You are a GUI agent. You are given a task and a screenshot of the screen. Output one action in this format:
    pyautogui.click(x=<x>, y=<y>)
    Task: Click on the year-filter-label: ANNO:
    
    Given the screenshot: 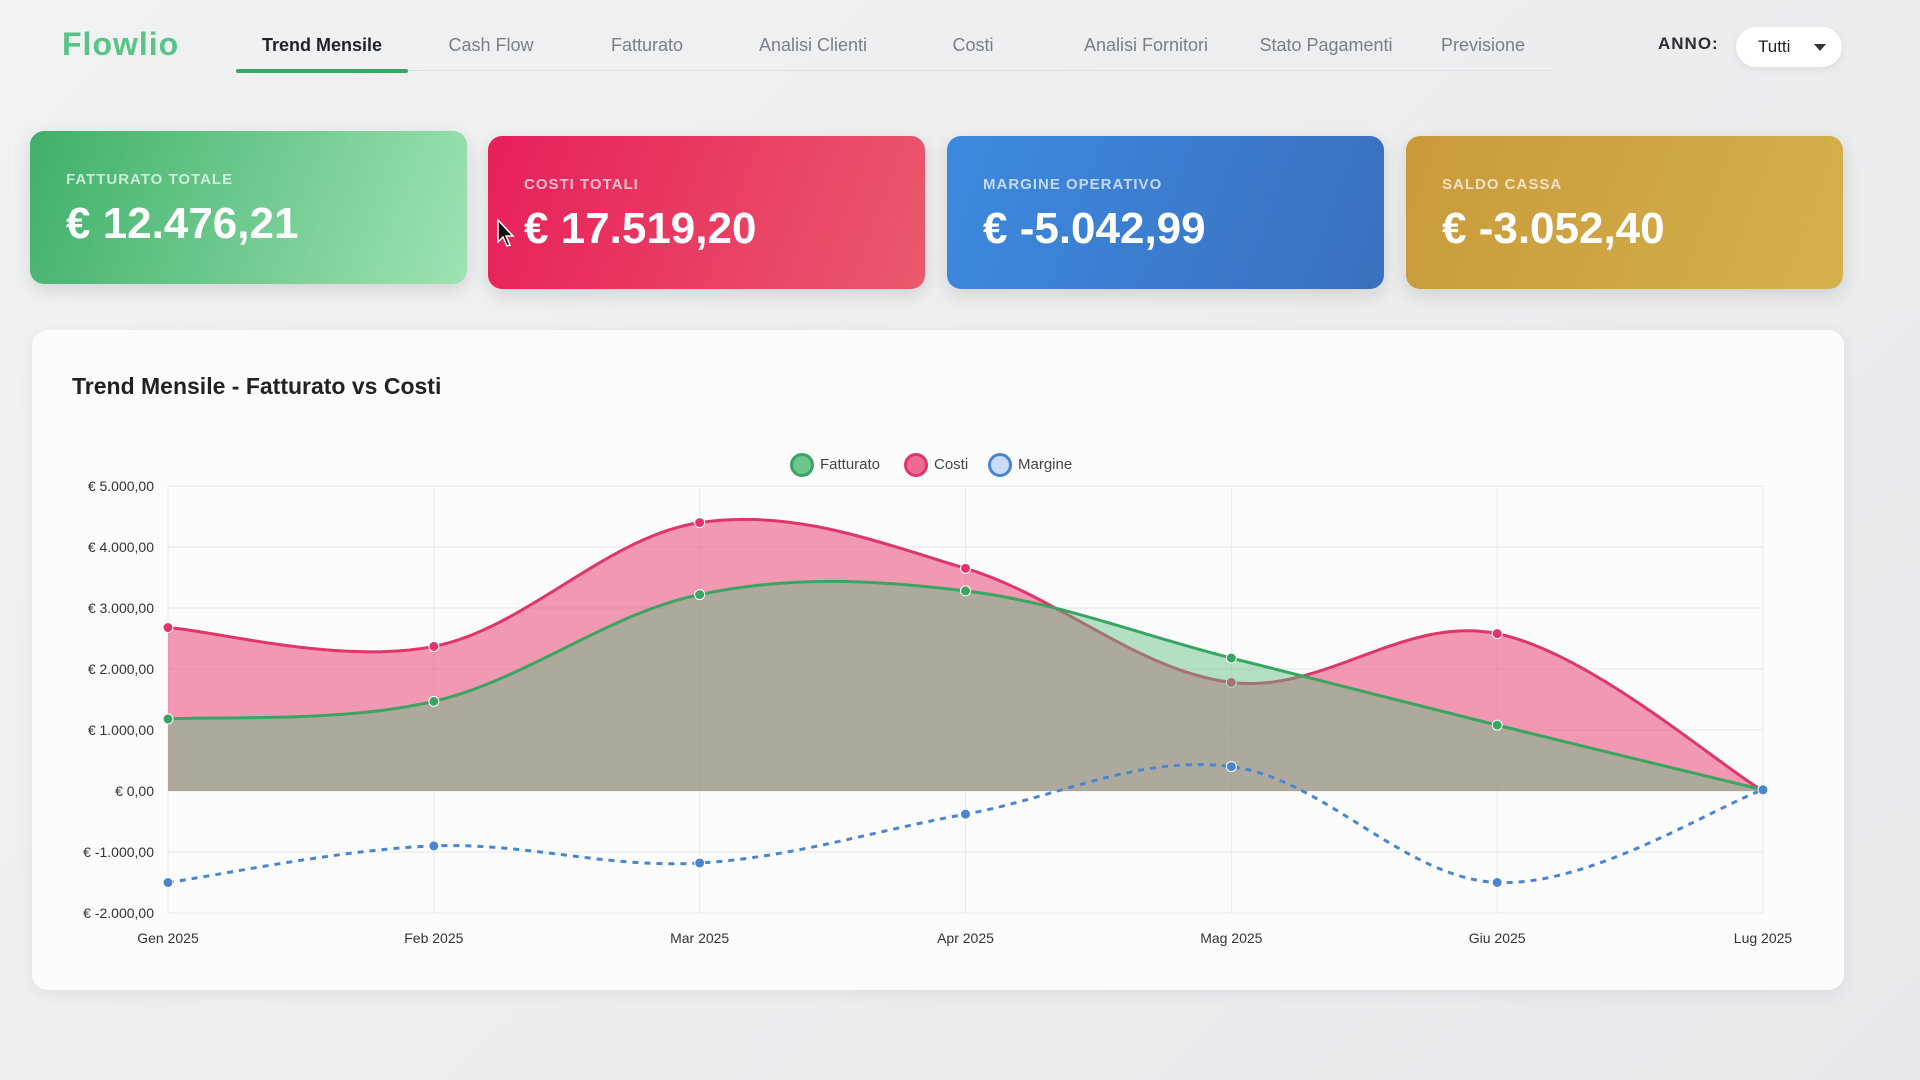 What is the action you would take?
    pyautogui.click(x=1688, y=43)
    